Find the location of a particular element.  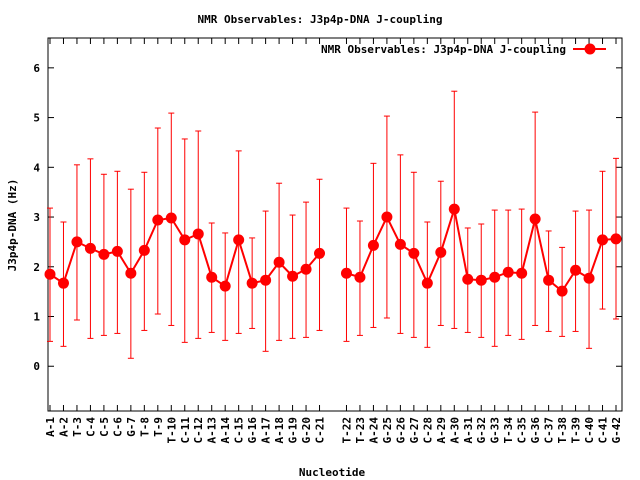

x-tick-label: C-15 is located at coordinates (239, 430).